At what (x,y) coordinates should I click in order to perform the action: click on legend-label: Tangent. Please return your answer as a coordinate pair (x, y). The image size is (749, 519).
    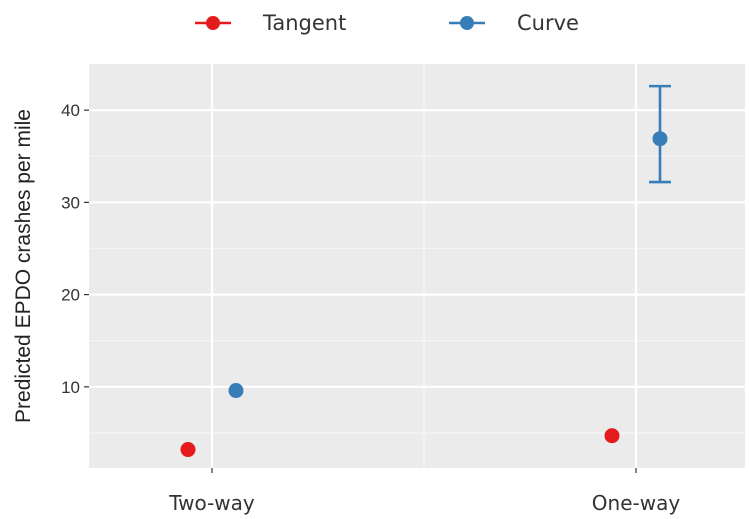
    Looking at the image, I should click on (304, 23).